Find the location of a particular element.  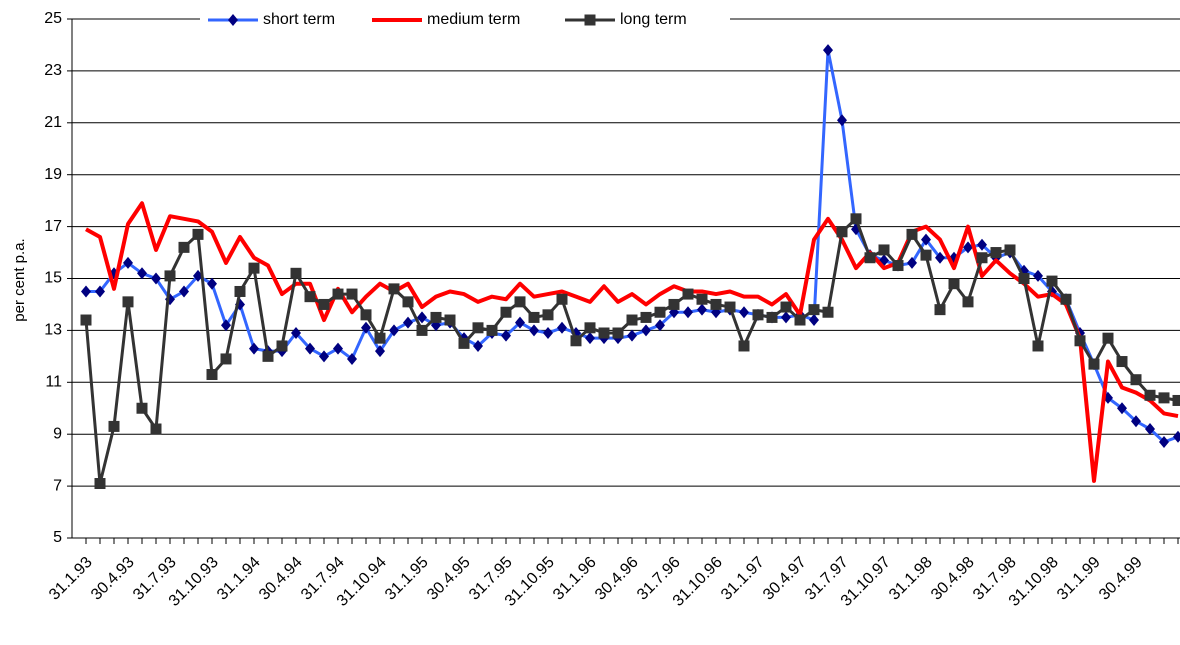

x-tick-label: 30.4.93 is located at coordinates (113, 579).